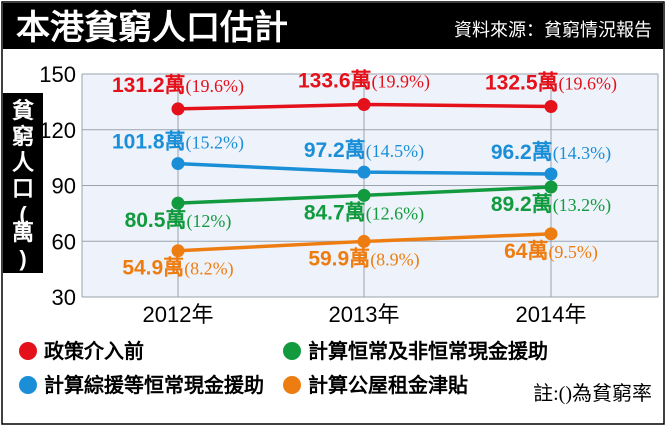 This screenshot has height=426, width=666. Describe the element at coordinates (551, 314) in the screenshot. I see `x-tick-label: 2014年` at that location.